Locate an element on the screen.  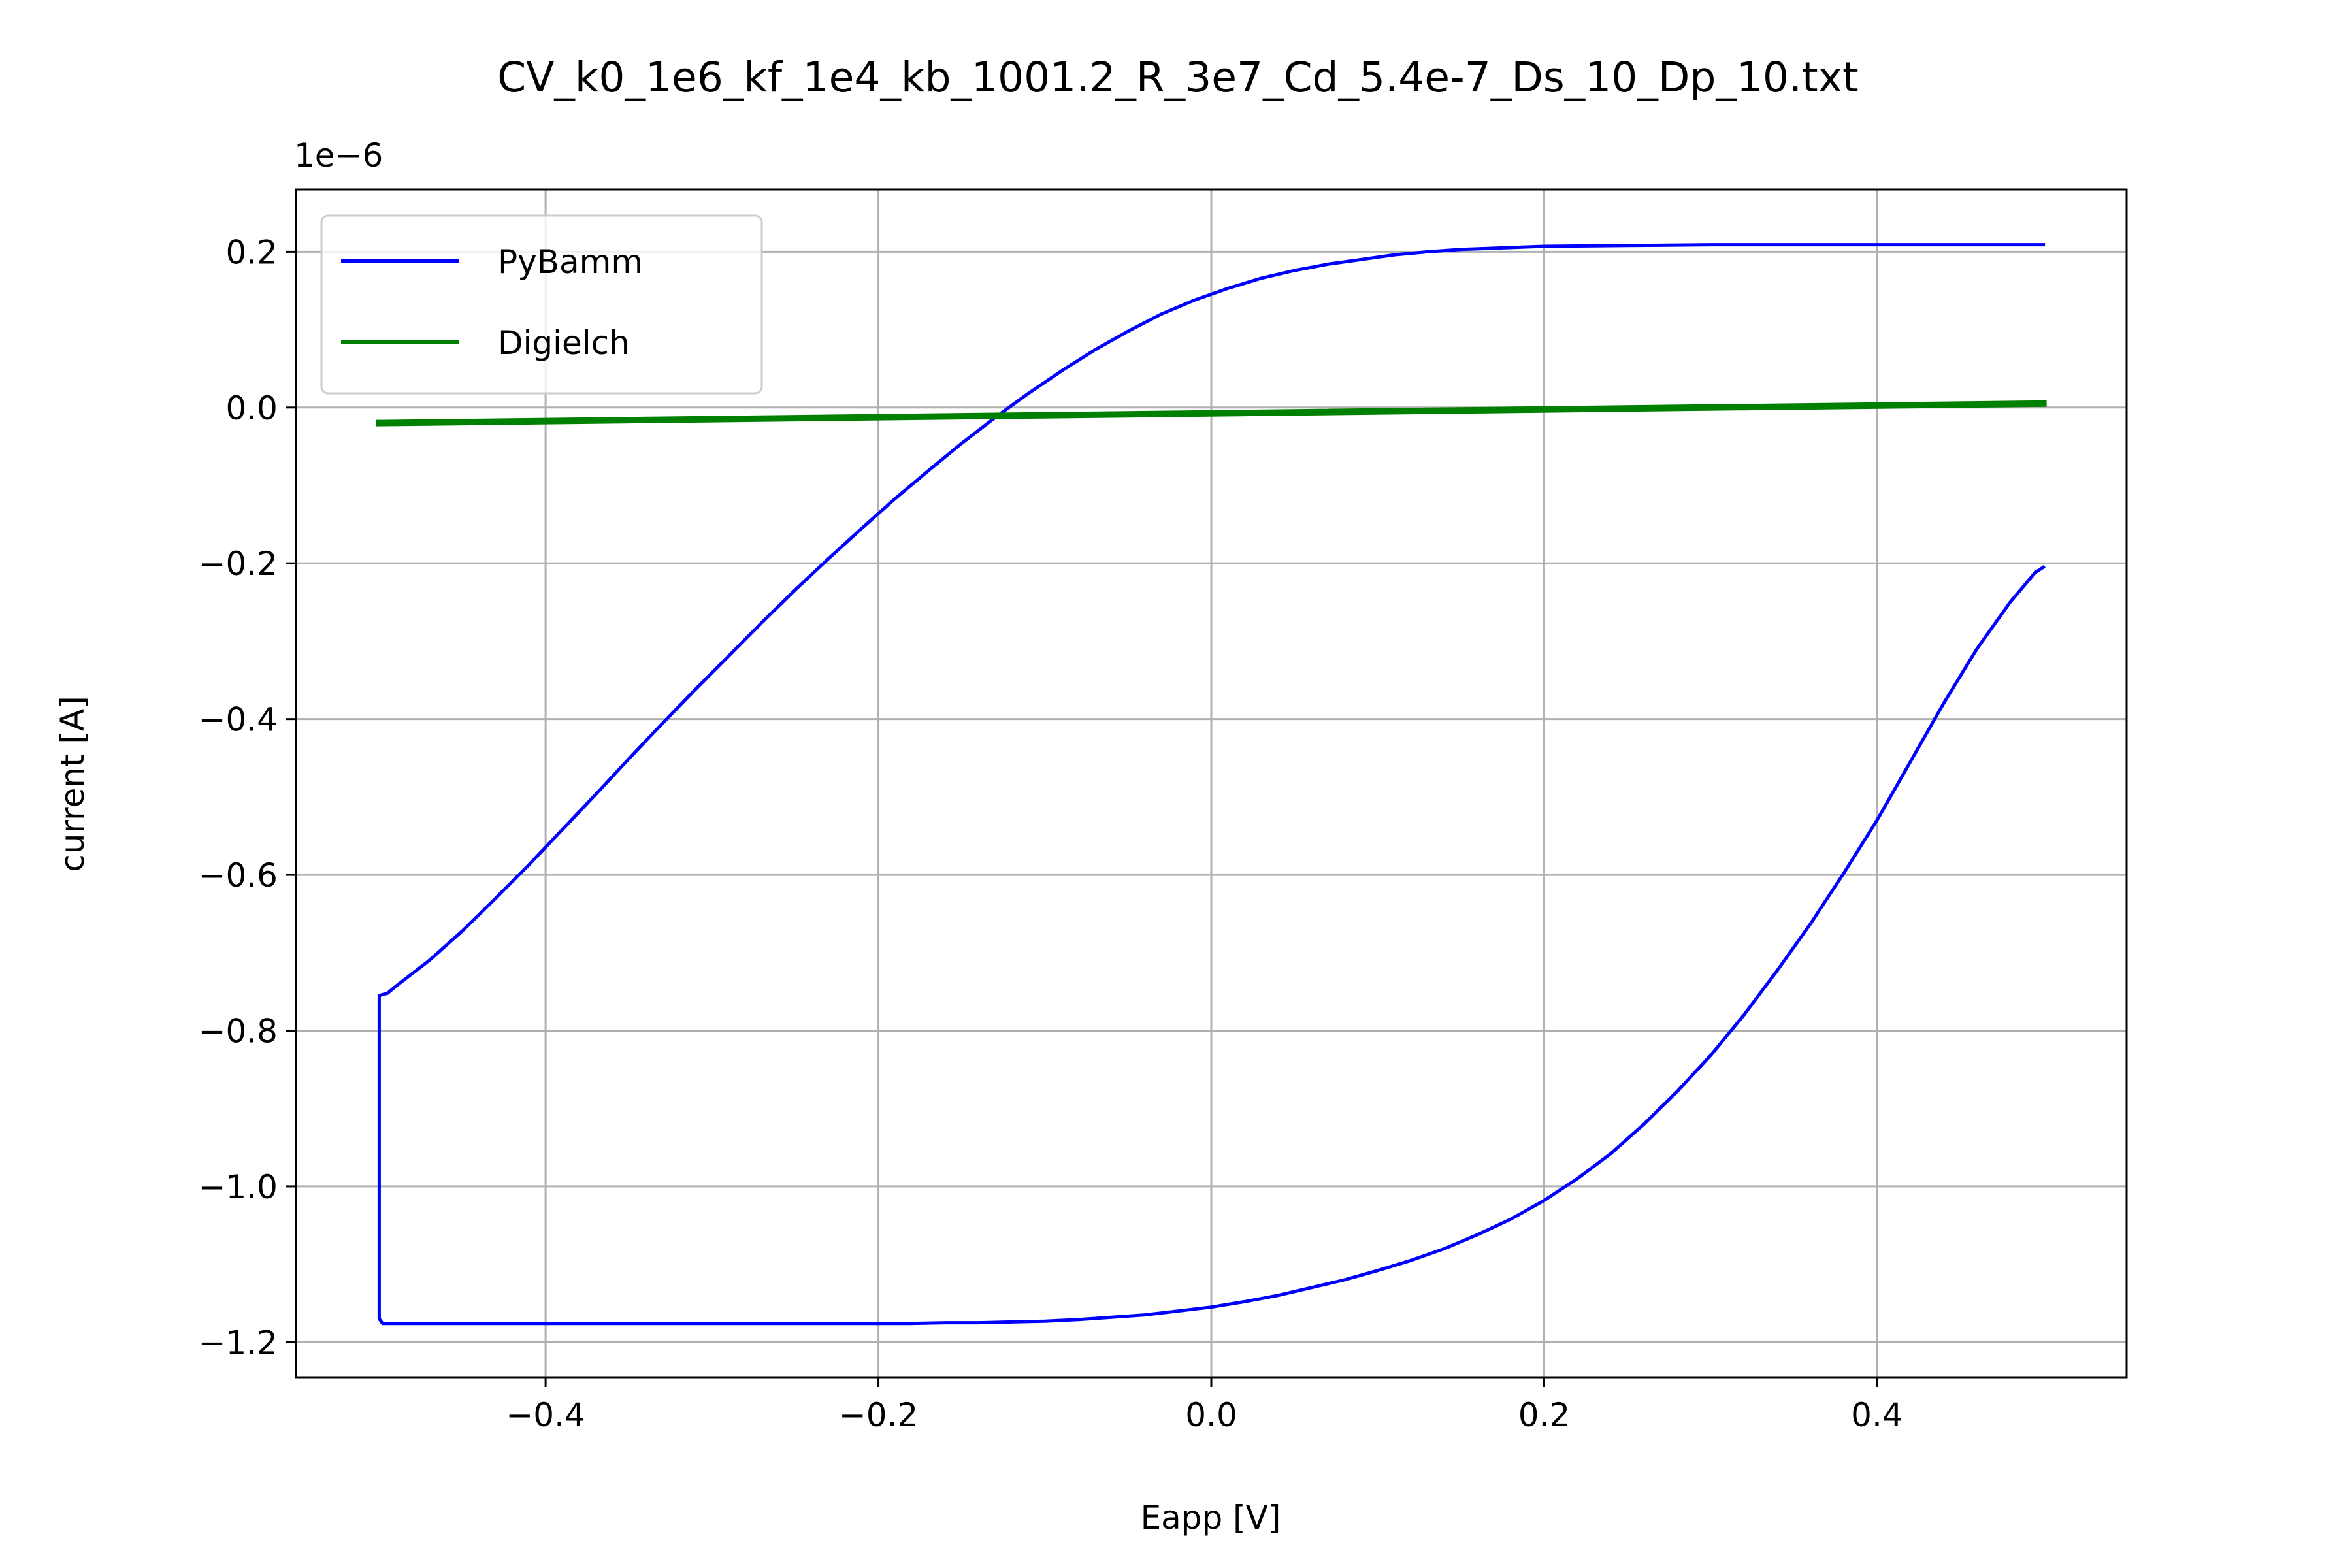
y-tick-label: −1.0 is located at coordinates (238, 1187).